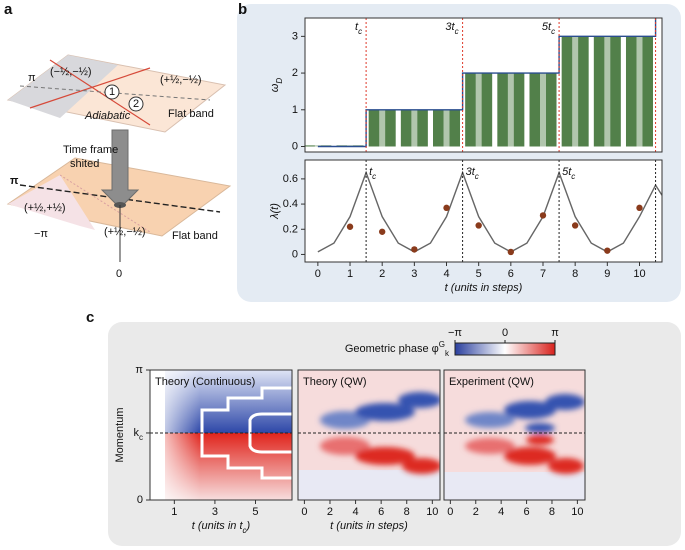 Image resolution: width=685 pixels, height=550 pixels. What do you see at coordinates (195, 236) in the screenshot?
I see `flat-band-label: Flat band` at bounding box center [195, 236].